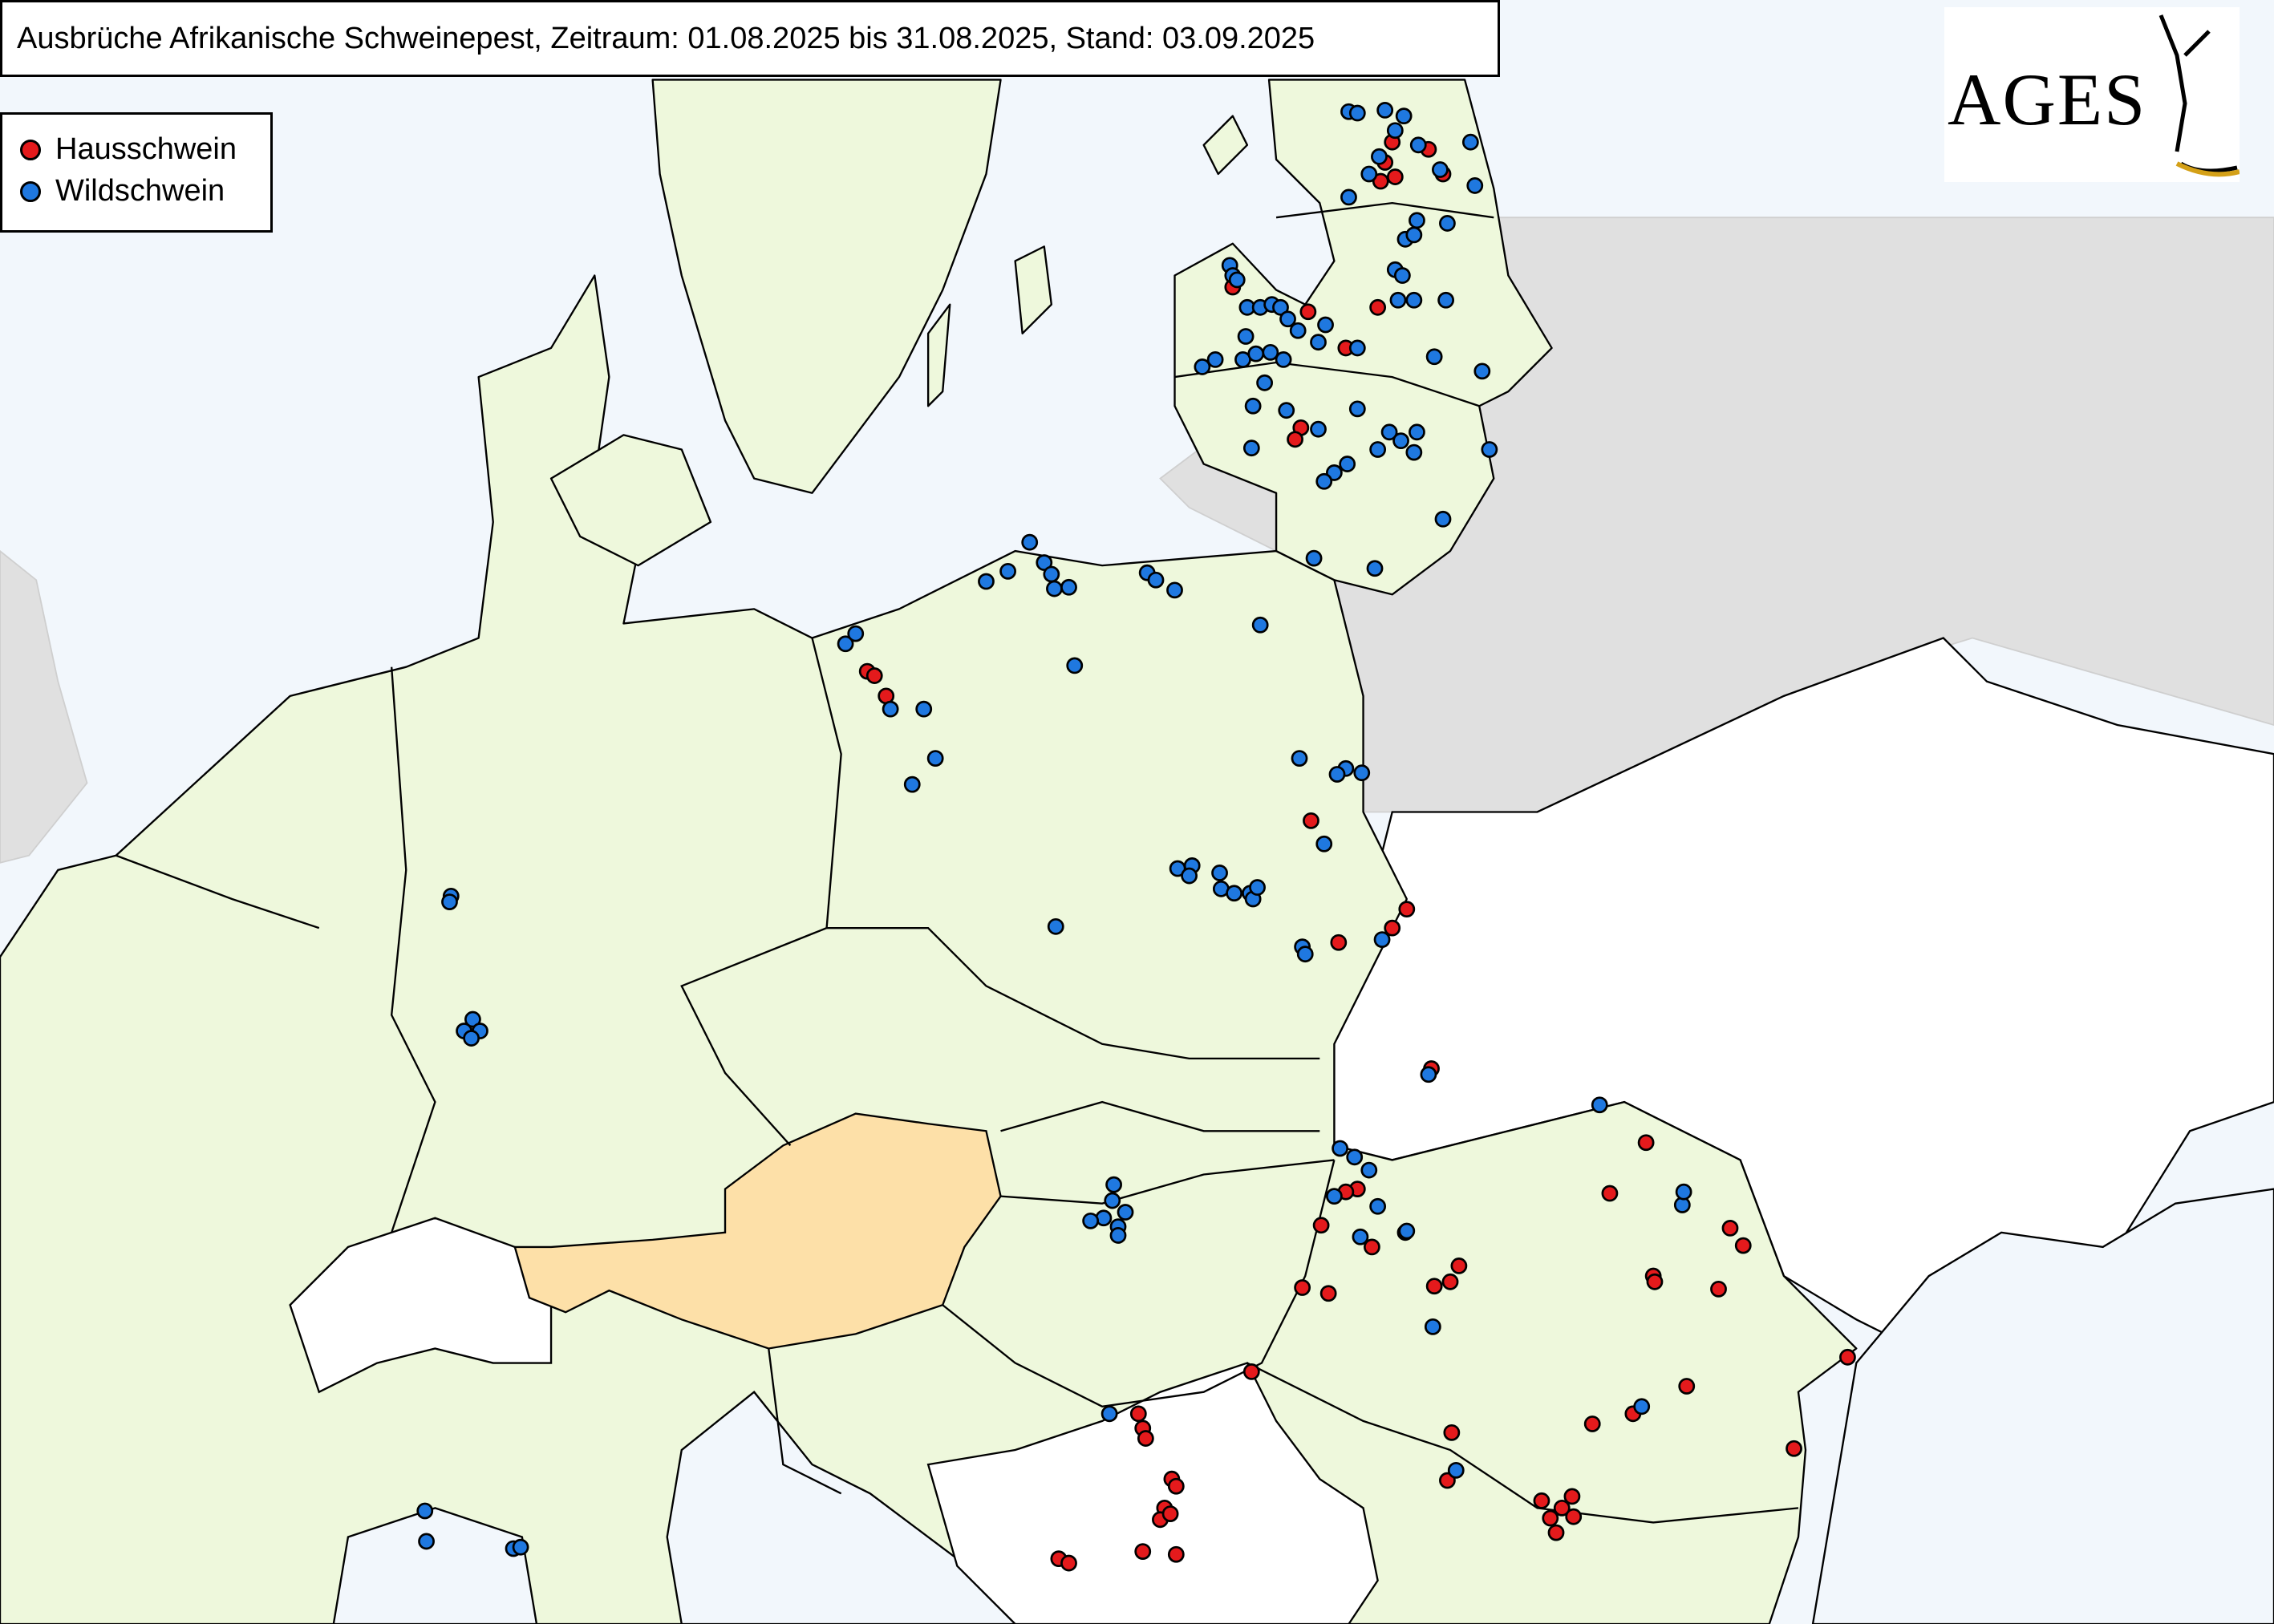  What do you see at coordinates (30, 191) in the screenshot?
I see `legend-swatch` at bounding box center [30, 191].